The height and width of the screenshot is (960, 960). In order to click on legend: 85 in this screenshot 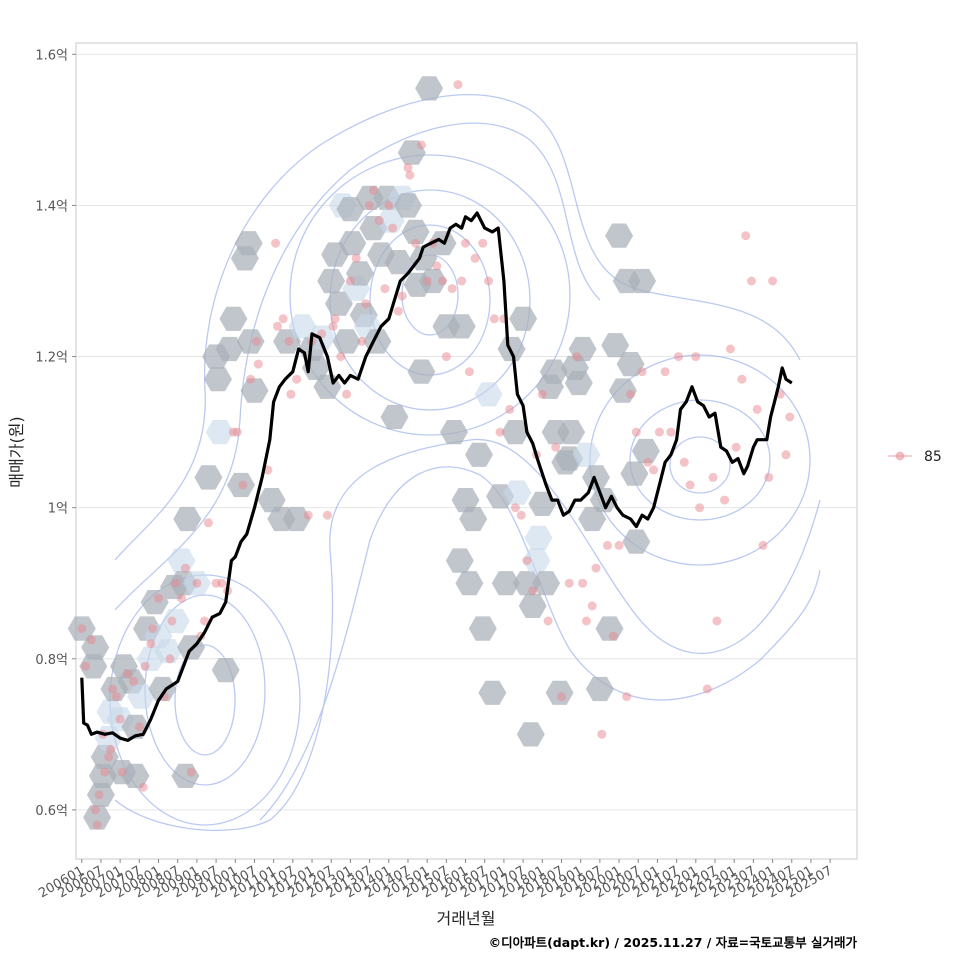, I will do `click(915, 457)`.